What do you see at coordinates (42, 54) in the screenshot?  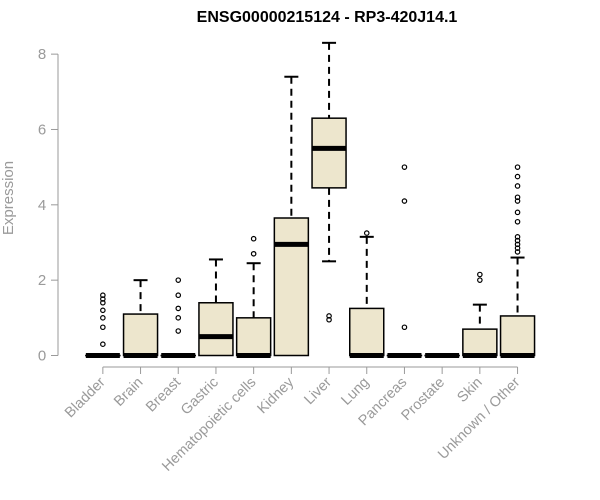 I see `y-tick-label: 8` at bounding box center [42, 54].